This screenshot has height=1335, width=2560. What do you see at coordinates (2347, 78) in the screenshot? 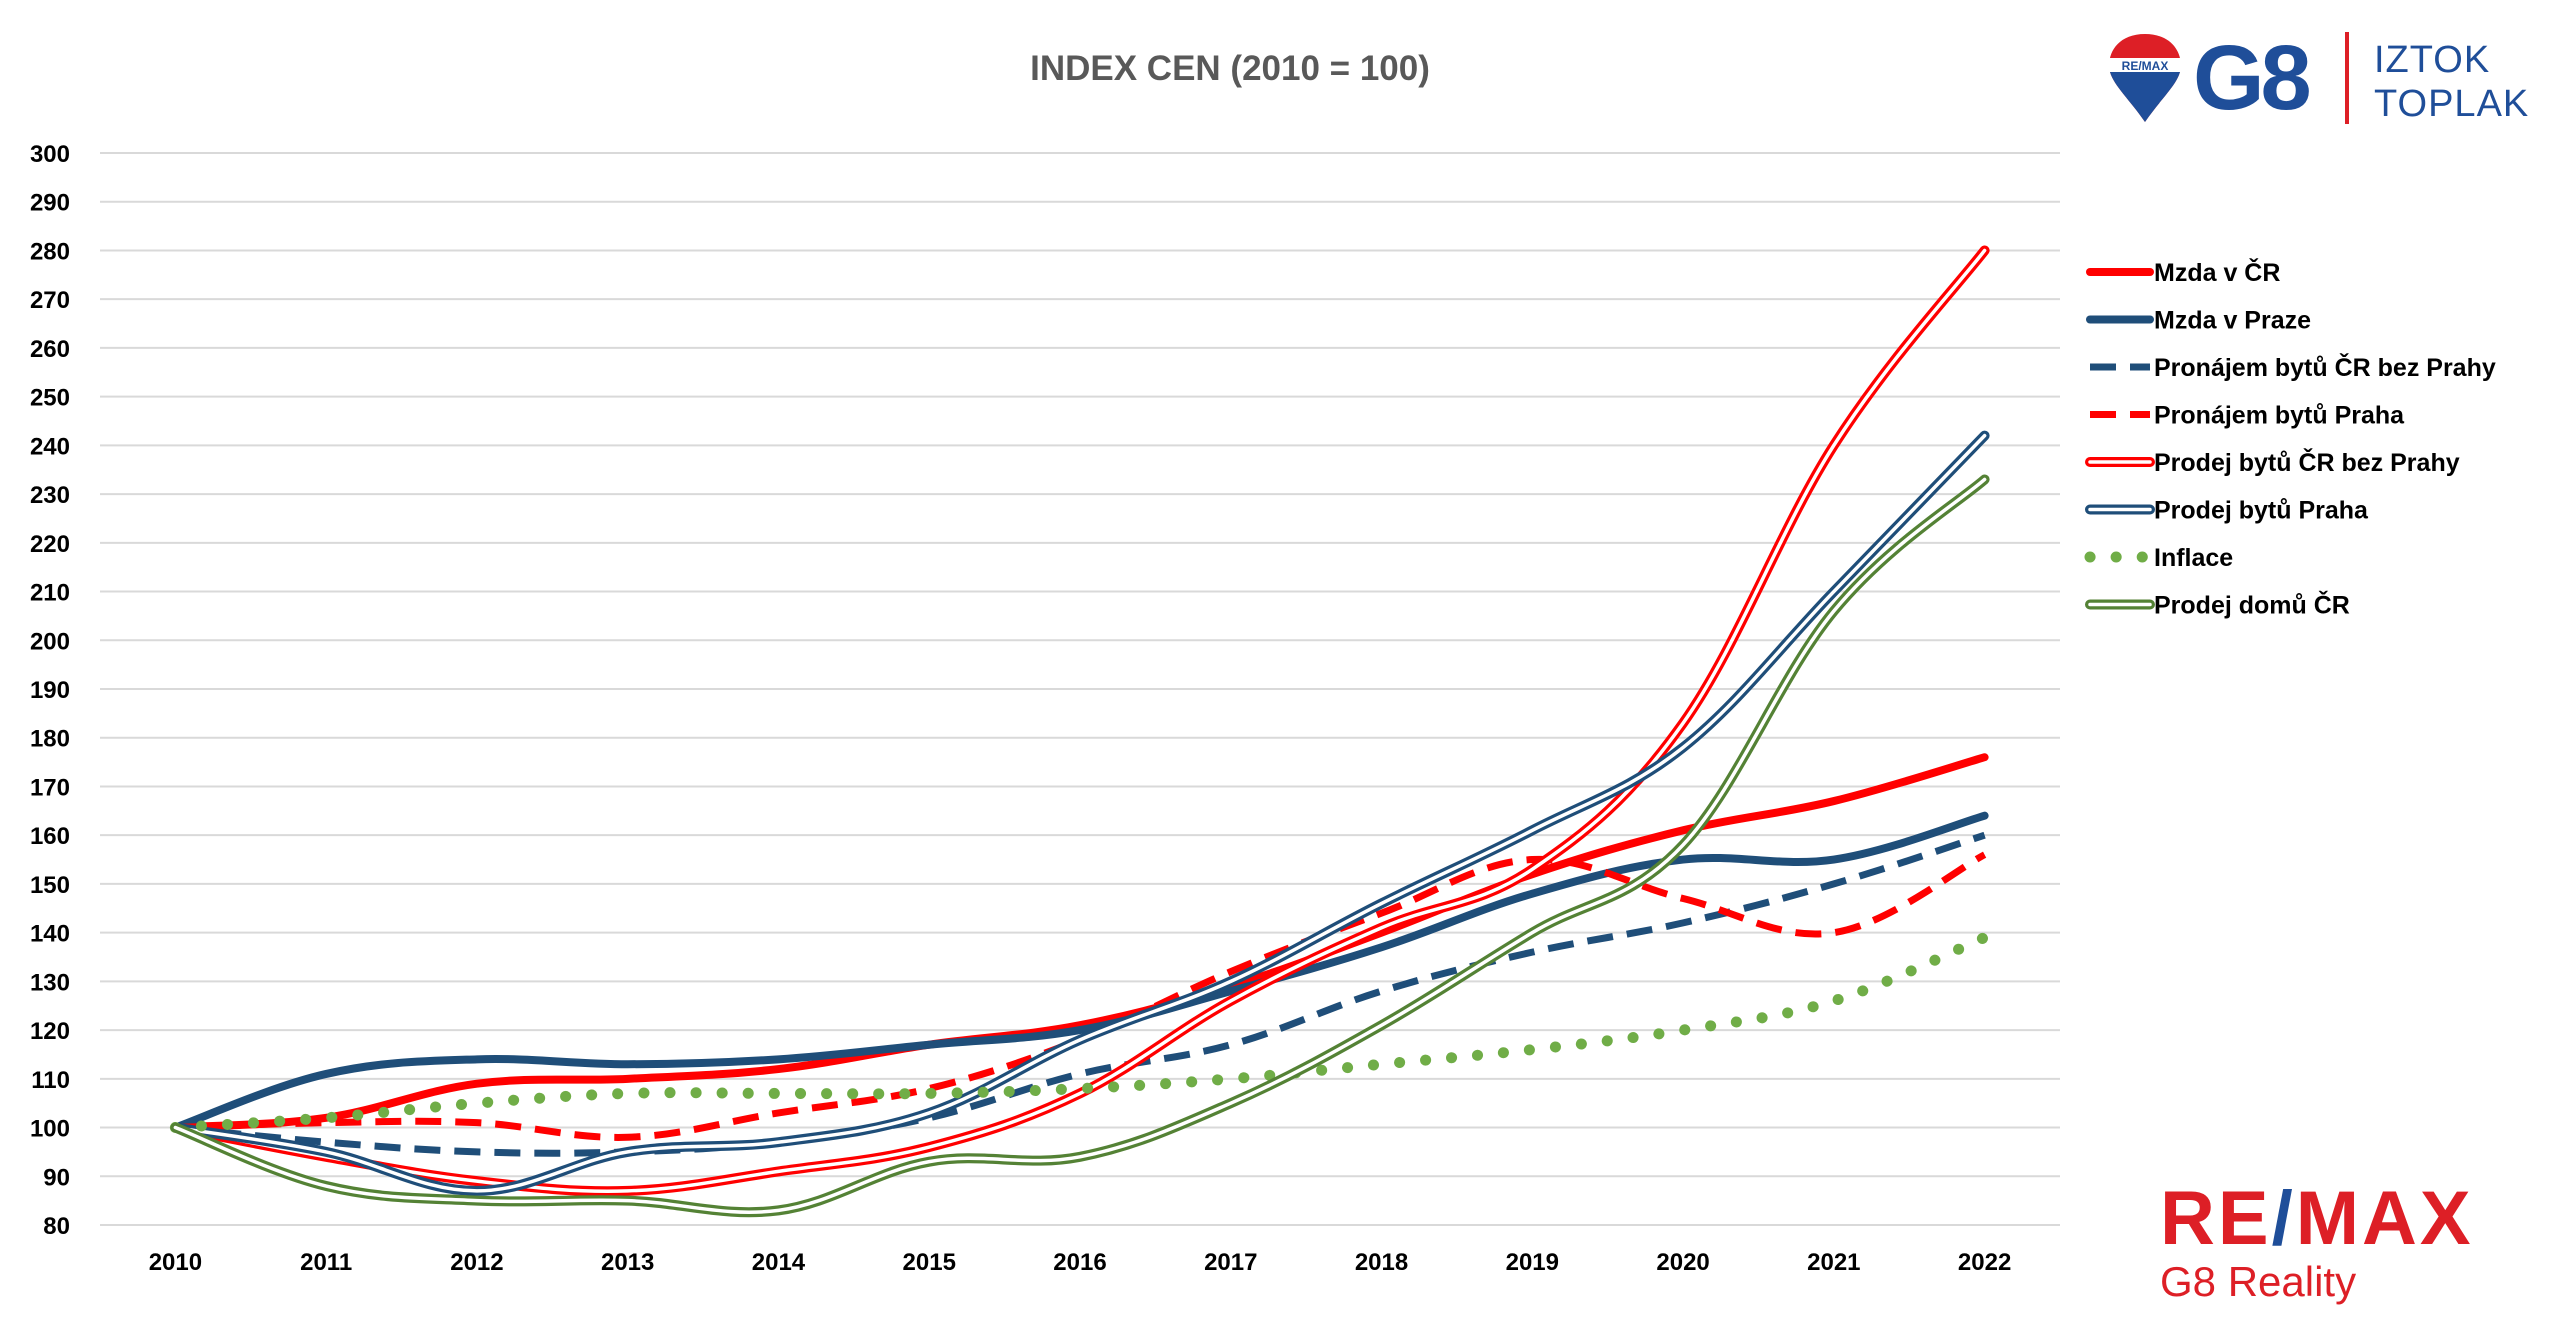
I see `logo-divider` at bounding box center [2347, 78].